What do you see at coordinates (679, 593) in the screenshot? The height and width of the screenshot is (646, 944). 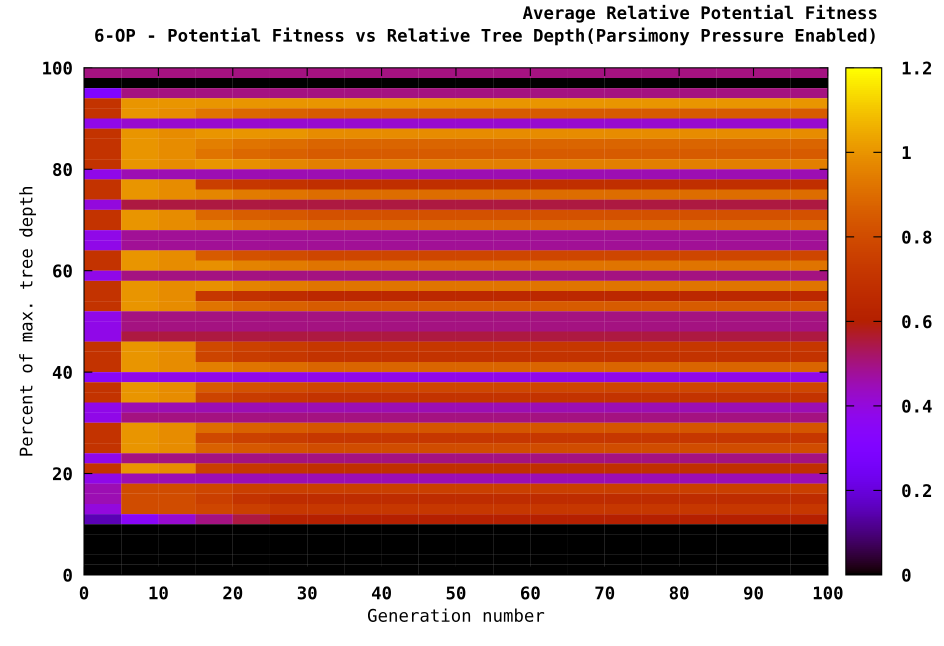 I see `x-tick-label: 80` at bounding box center [679, 593].